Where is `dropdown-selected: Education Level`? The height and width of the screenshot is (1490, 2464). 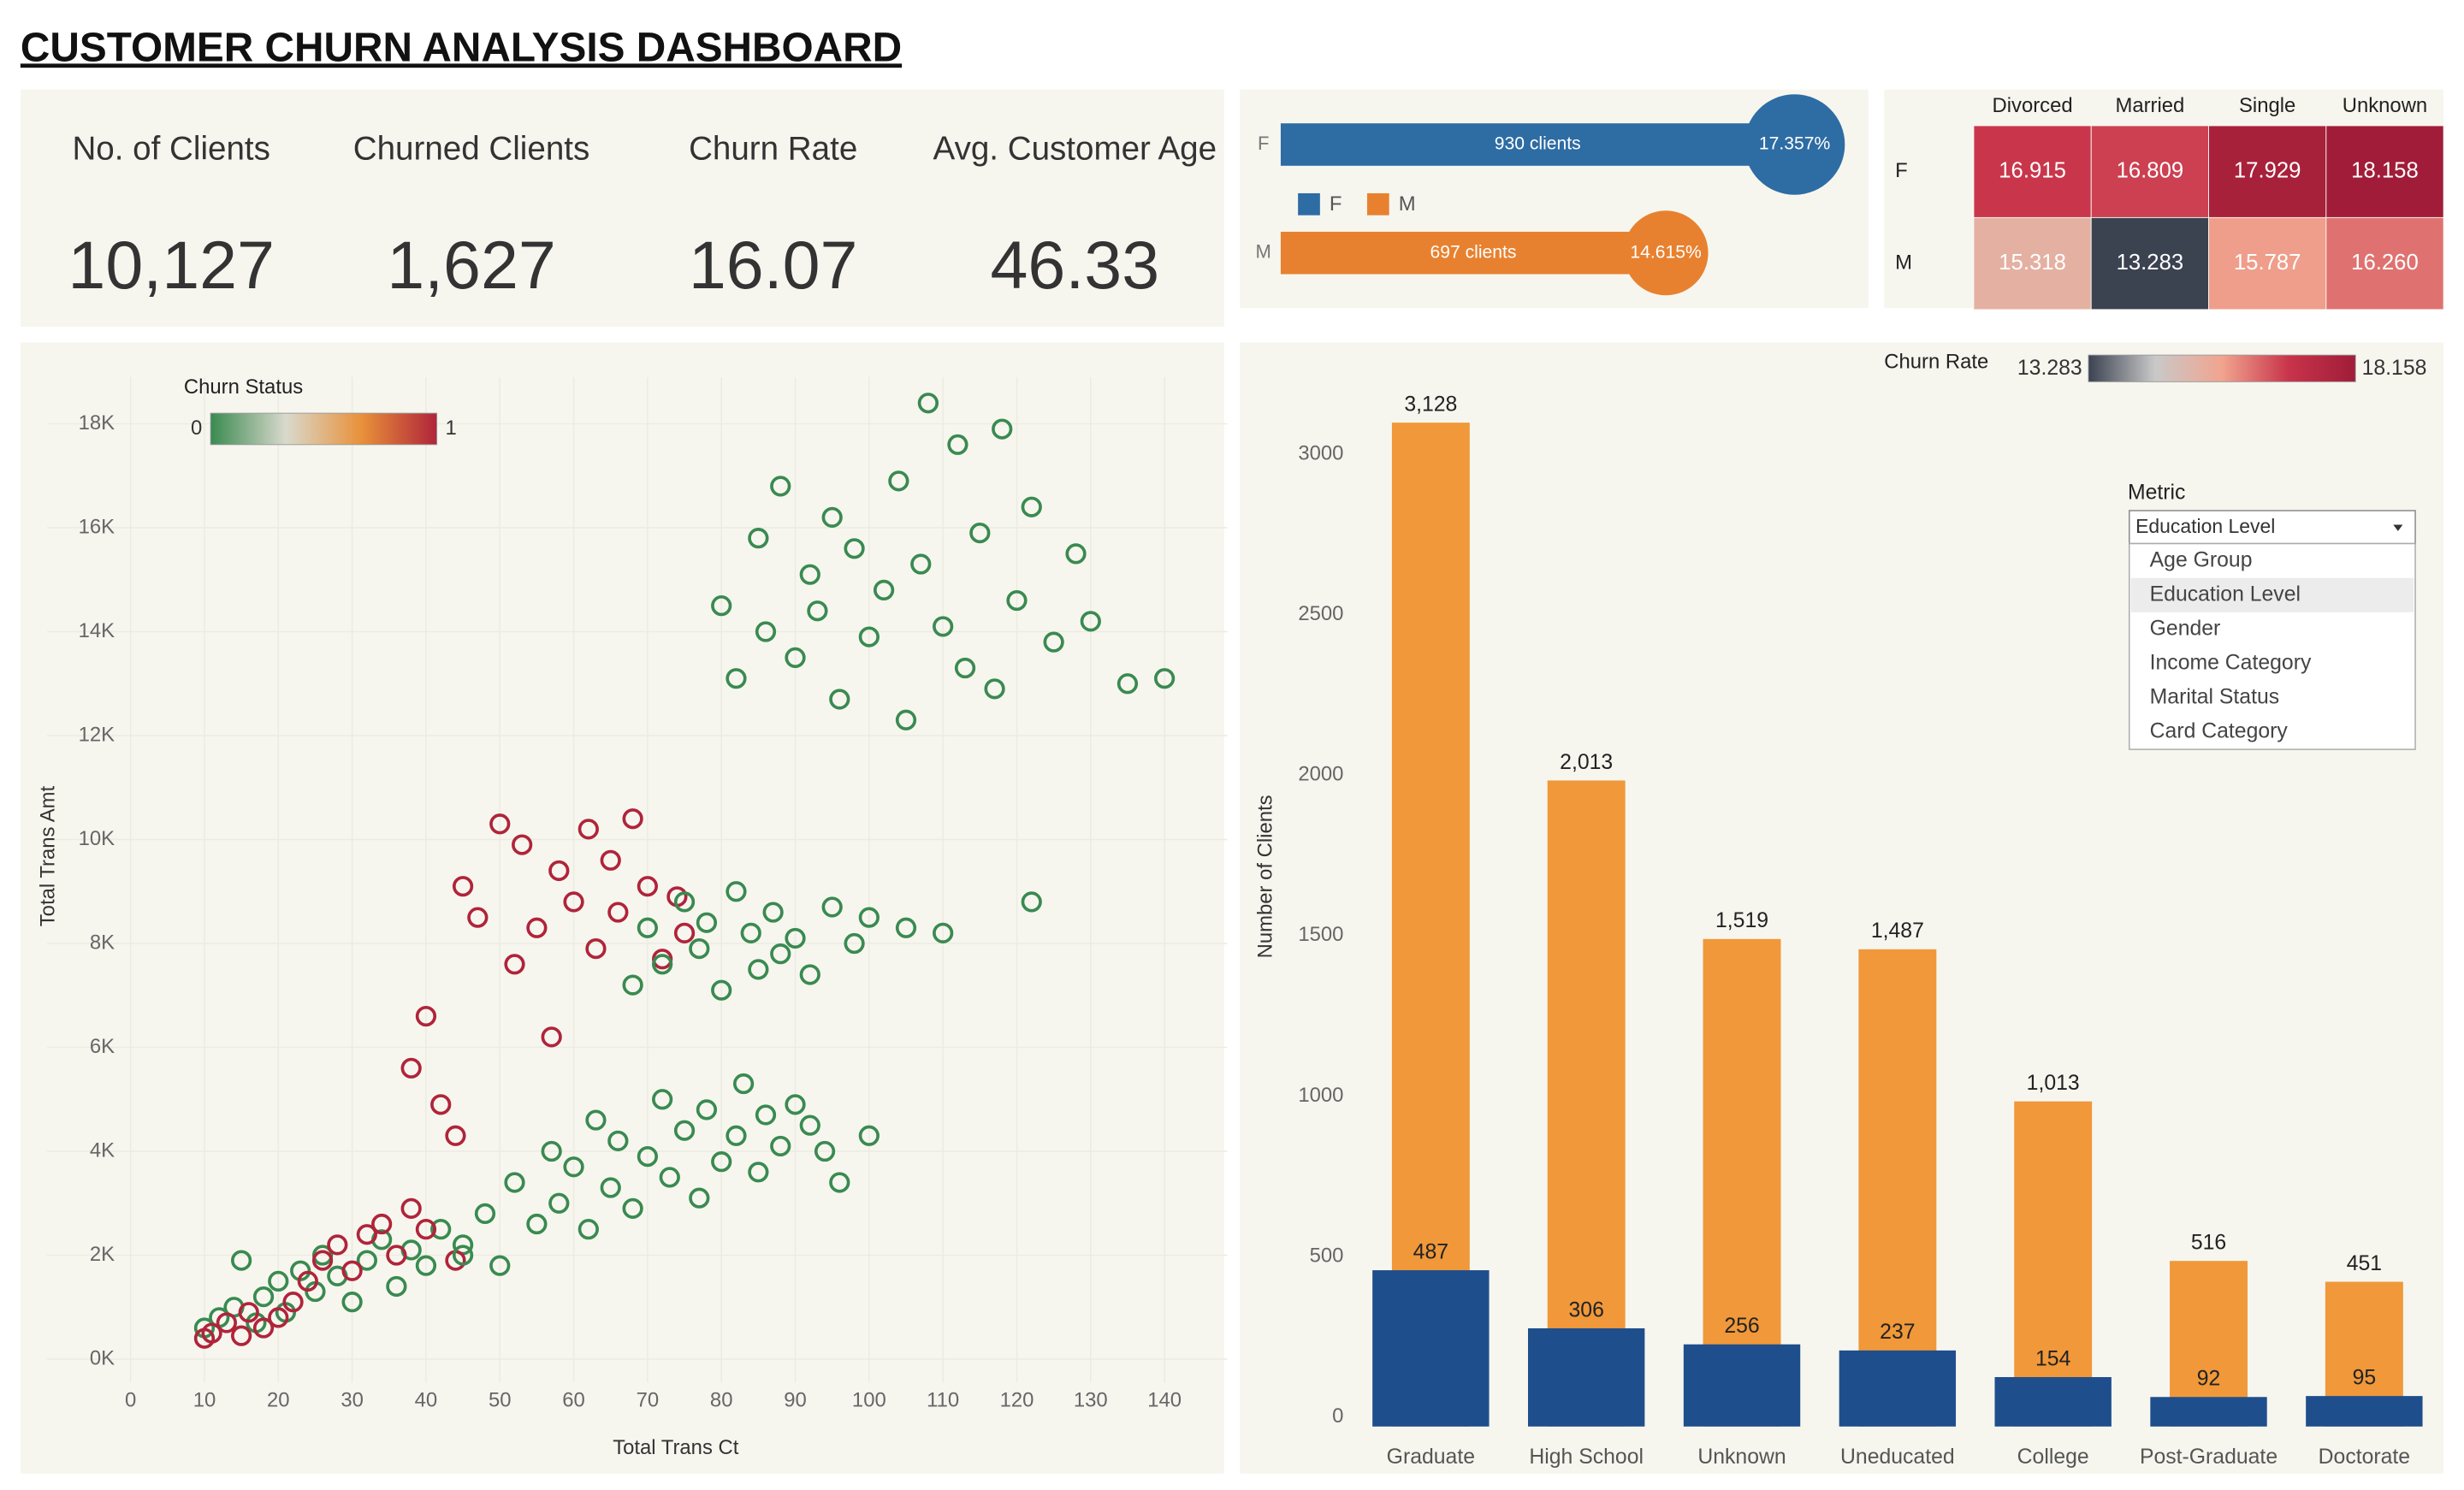 dropdown-selected: Education Level is located at coordinates (2205, 526).